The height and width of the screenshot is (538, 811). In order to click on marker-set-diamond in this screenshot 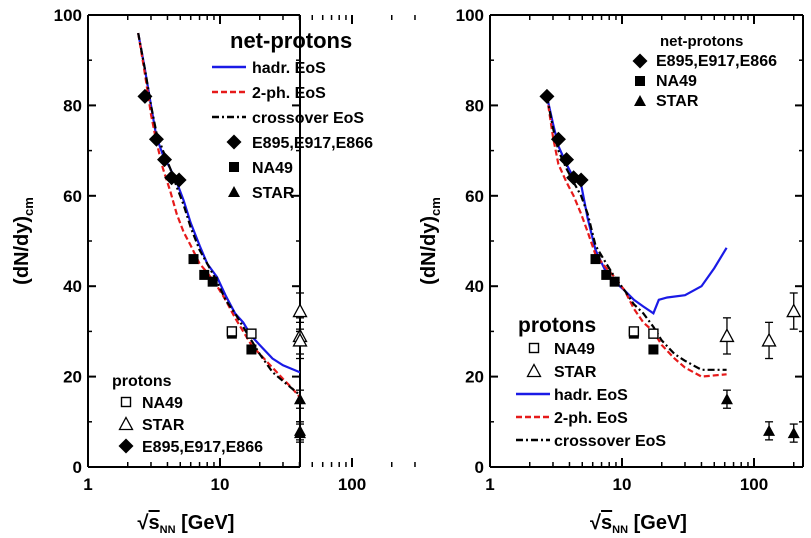, I will do `click(564, 138)`.